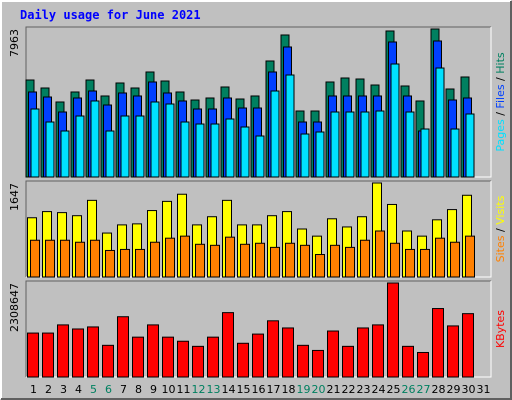 This screenshot has width=512, height=400. I want to click on x-tick-label: 2, so click(48, 389).